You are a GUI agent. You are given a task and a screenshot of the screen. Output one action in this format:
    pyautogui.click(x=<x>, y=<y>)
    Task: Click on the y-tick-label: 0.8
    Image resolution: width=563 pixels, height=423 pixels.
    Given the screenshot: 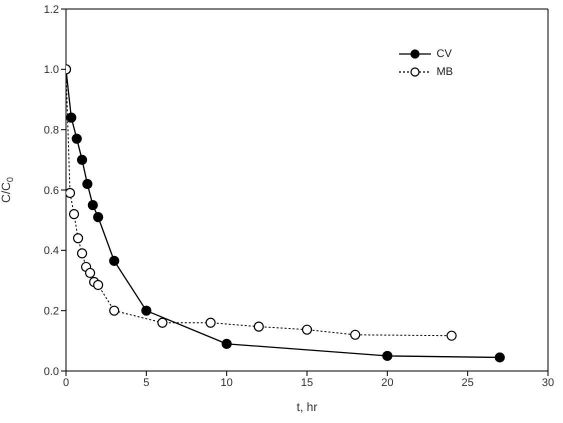 What is the action you would take?
    pyautogui.click(x=51, y=130)
    